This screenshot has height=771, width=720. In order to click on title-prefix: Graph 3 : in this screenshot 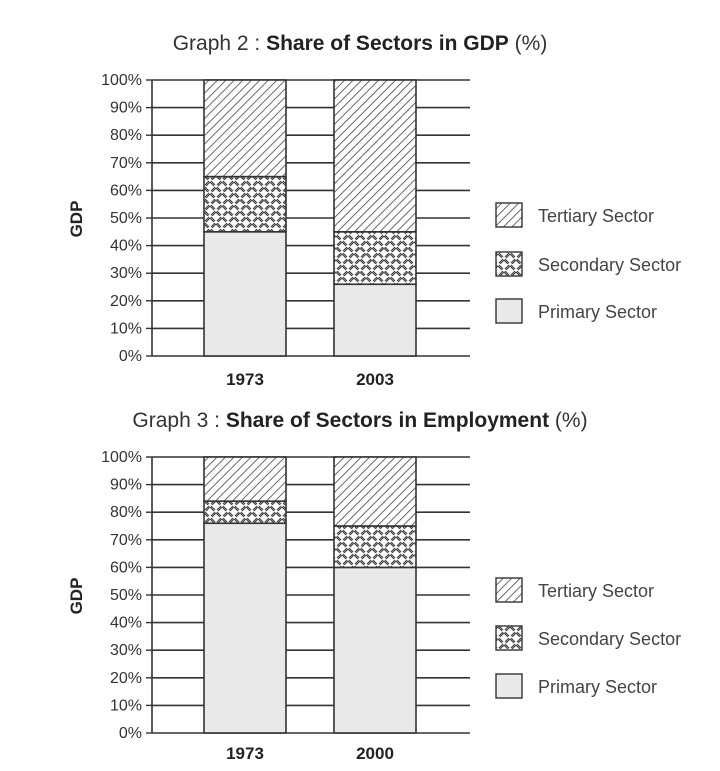, I will do `click(179, 420)`.